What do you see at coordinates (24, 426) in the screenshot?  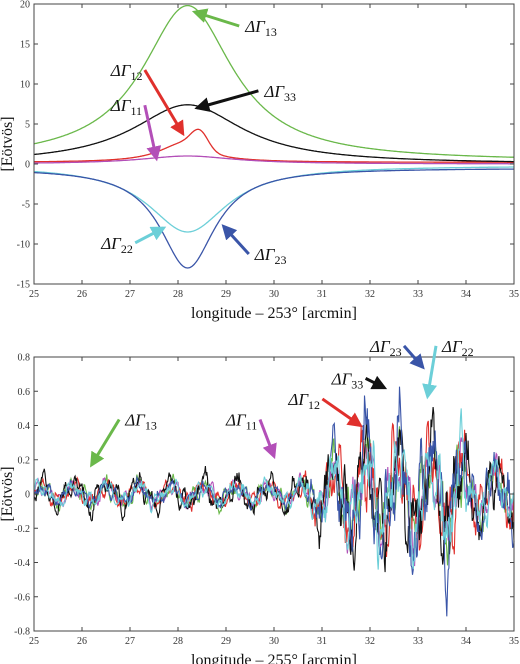 I see `y-tick-label: 0.4` at bounding box center [24, 426].